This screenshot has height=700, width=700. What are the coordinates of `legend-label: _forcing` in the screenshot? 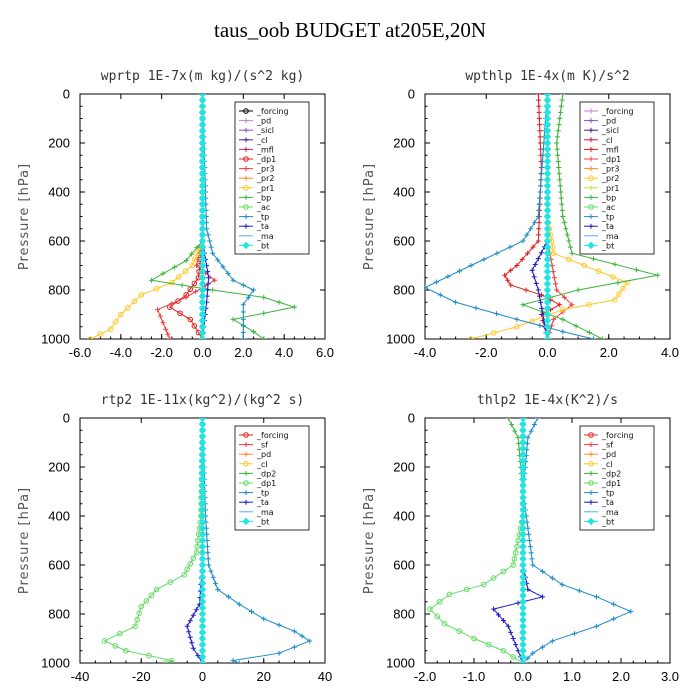 It's located at (617, 111).